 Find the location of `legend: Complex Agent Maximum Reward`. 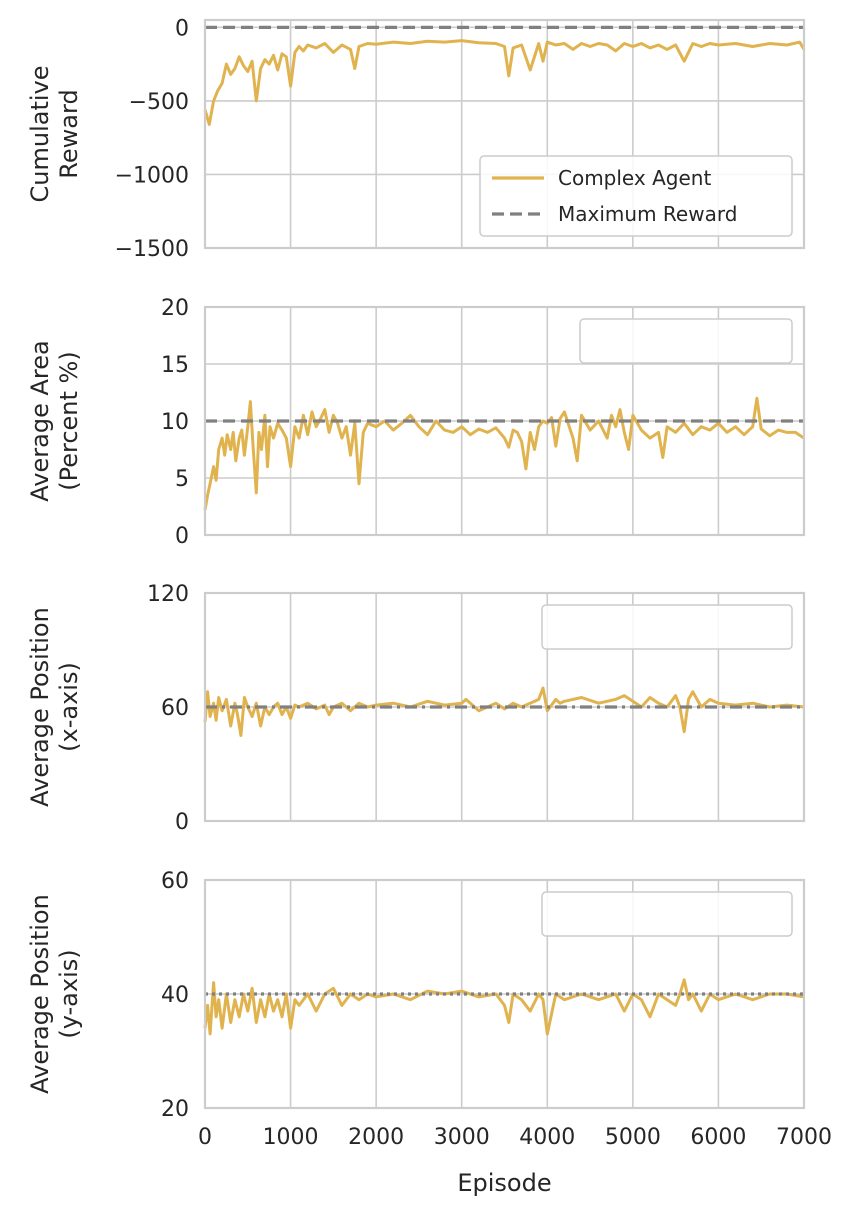

legend: Complex Agent Maximum Reward is located at coordinates (636, 196).